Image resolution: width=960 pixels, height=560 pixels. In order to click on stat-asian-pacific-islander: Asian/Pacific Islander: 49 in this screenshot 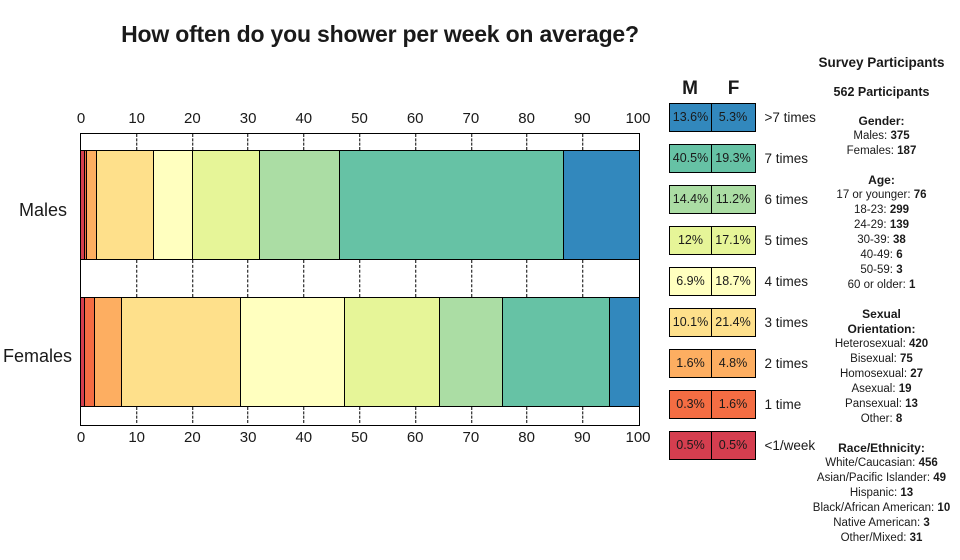, I will do `click(881, 478)`.